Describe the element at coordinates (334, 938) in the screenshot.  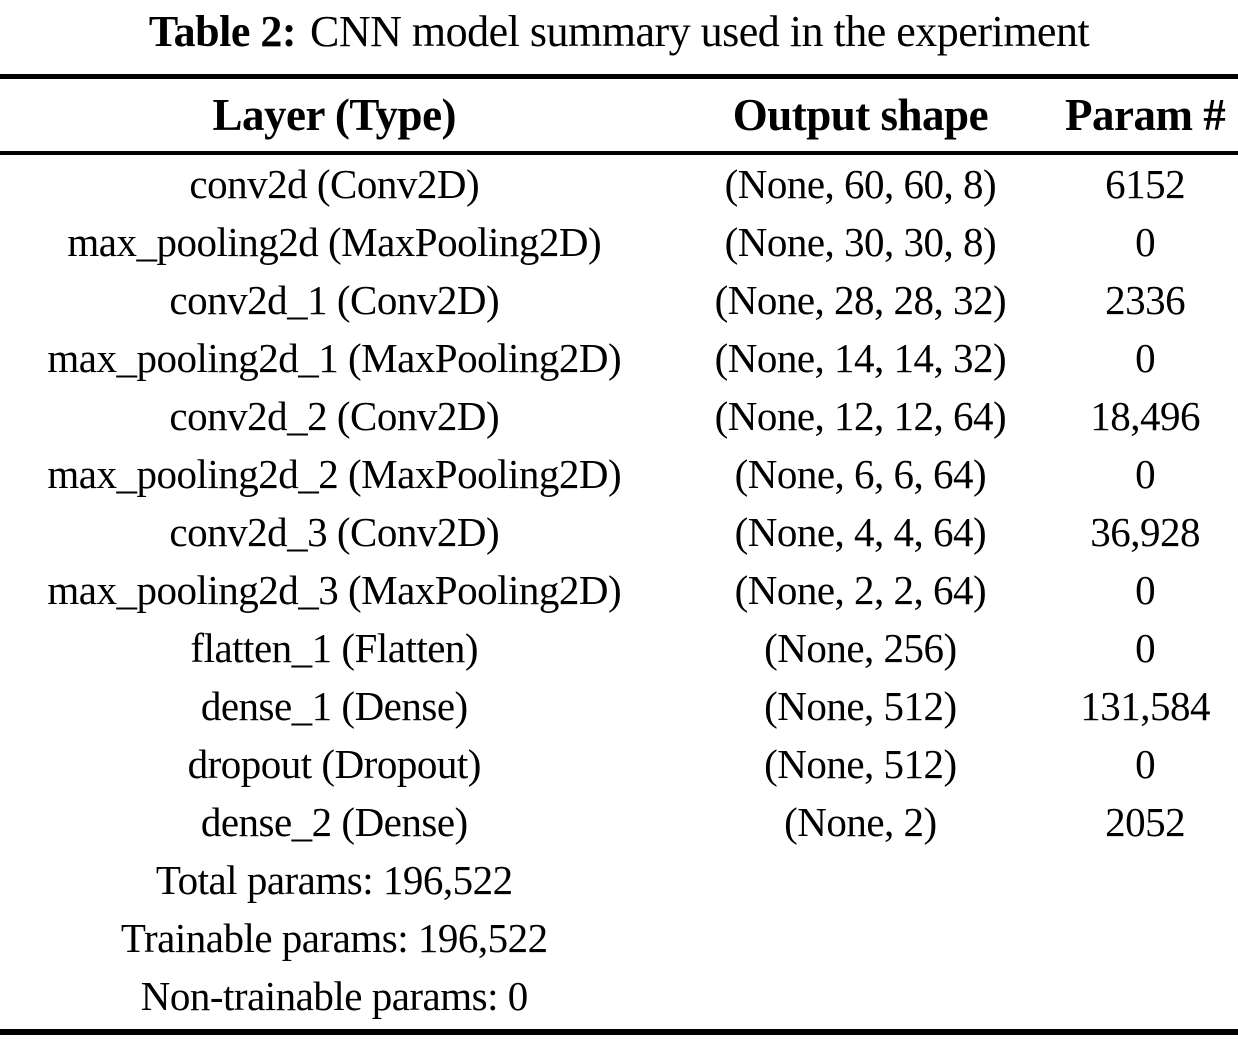
I see `summary-text: Trainable params: 196,522` at that location.